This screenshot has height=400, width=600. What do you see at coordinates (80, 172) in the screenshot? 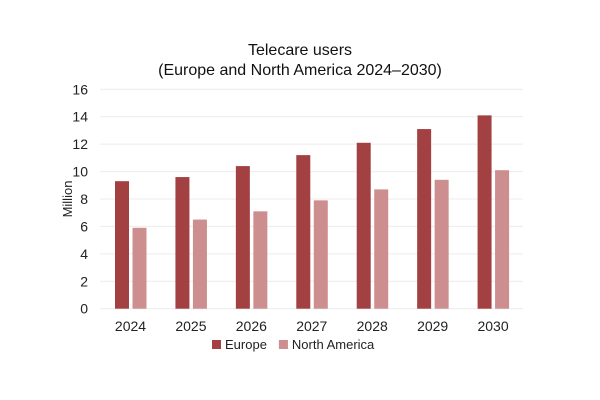
I see `y-tick-label: 10` at bounding box center [80, 172].